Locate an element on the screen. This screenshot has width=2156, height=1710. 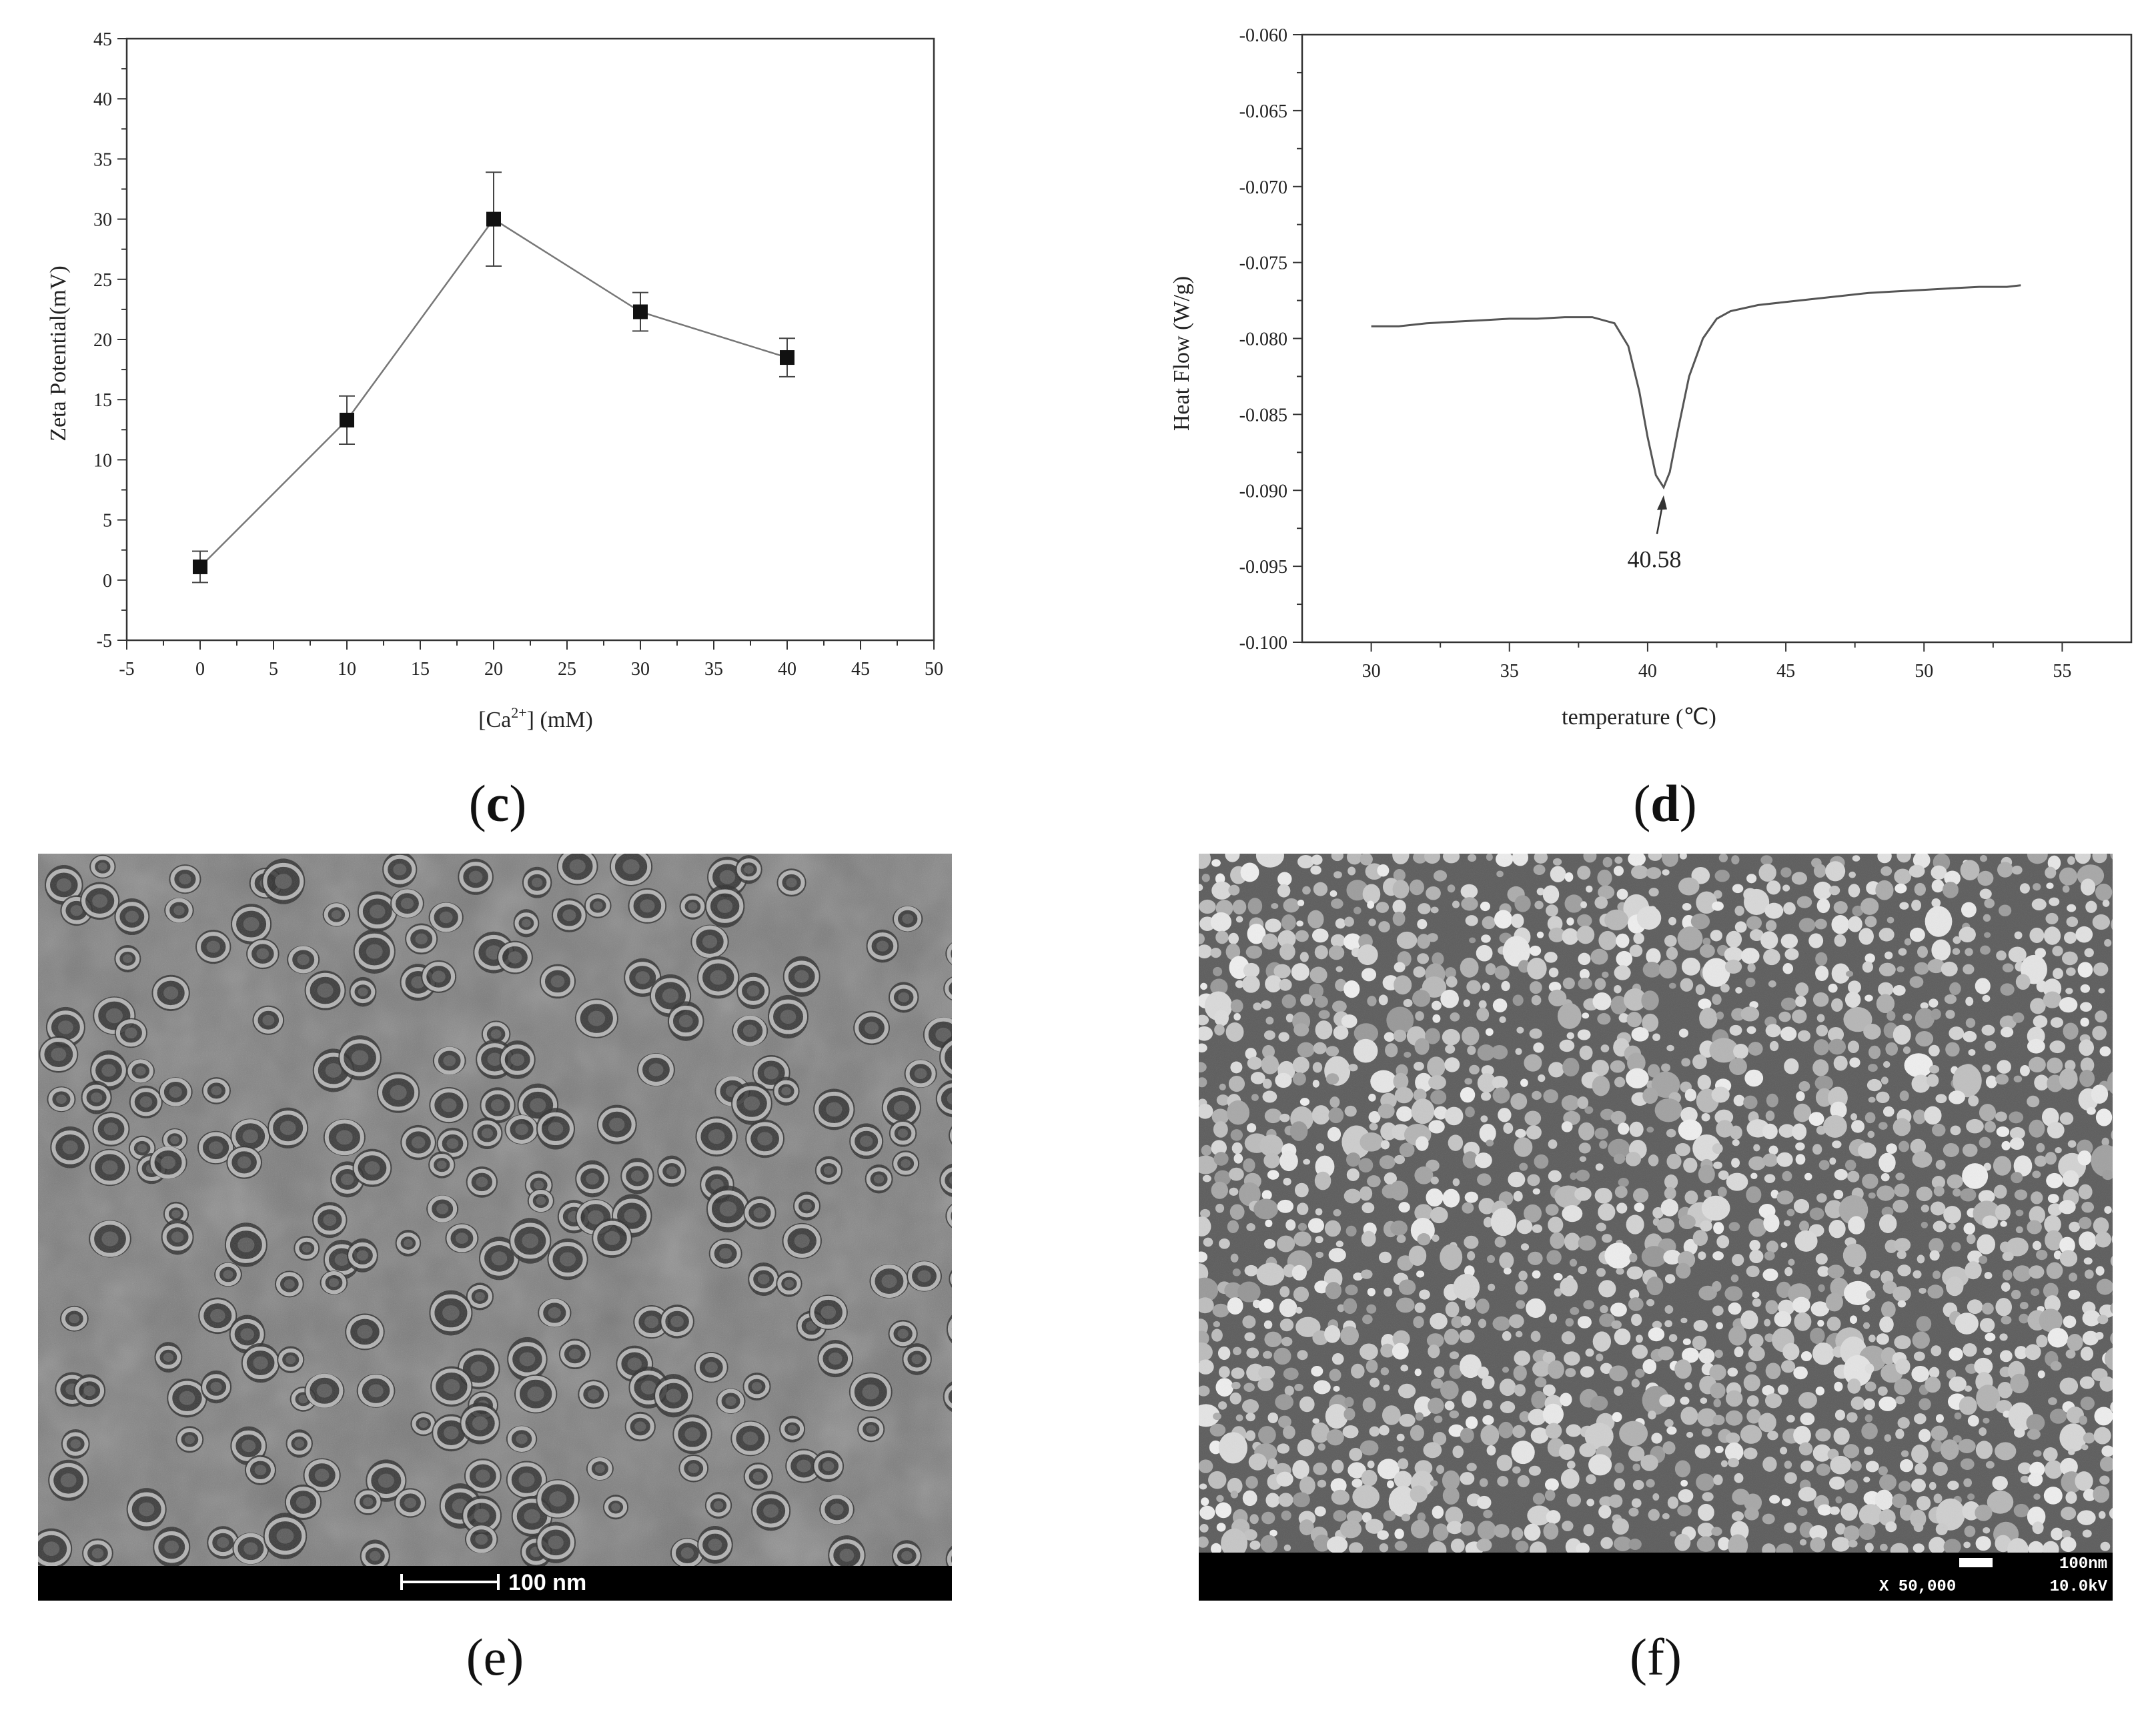
panel-label-e: (e) is located at coordinates (495, 1657).